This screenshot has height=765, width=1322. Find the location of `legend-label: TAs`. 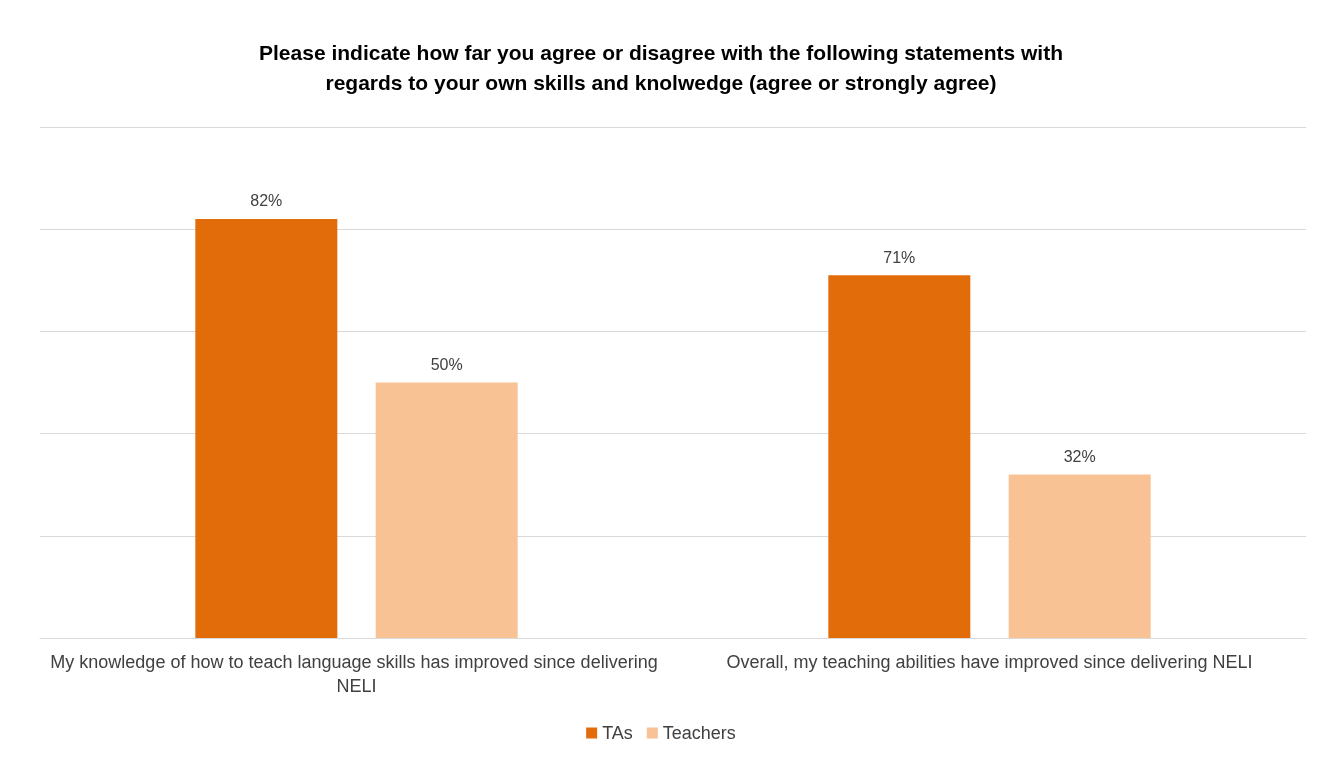

legend-label: TAs is located at coordinates (617, 733).